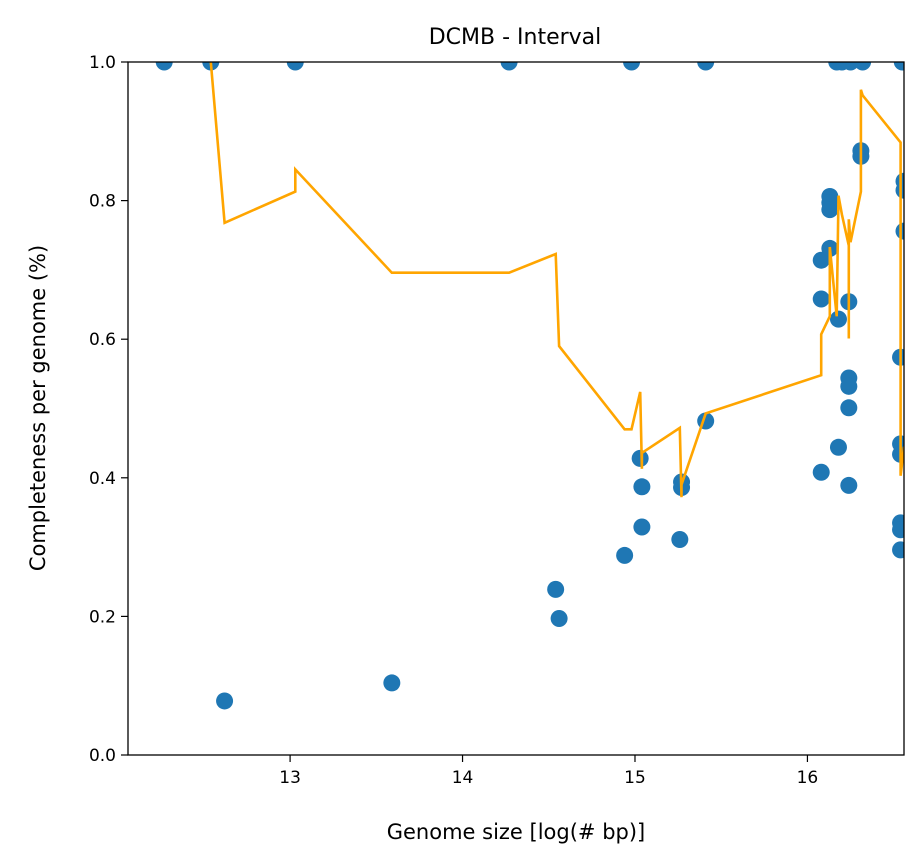 This screenshot has height=867, width=922. What do you see at coordinates (515, 37) in the screenshot?
I see `chart-title: DCMB - Interval` at bounding box center [515, 37].